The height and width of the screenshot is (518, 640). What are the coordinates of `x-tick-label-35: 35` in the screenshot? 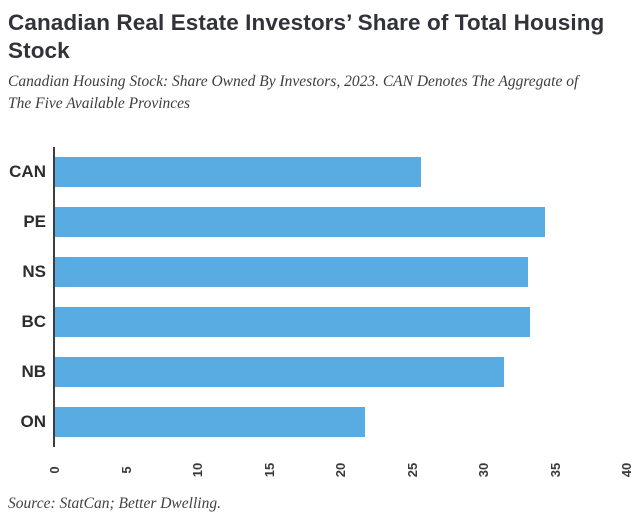 It's located at (555, 470).